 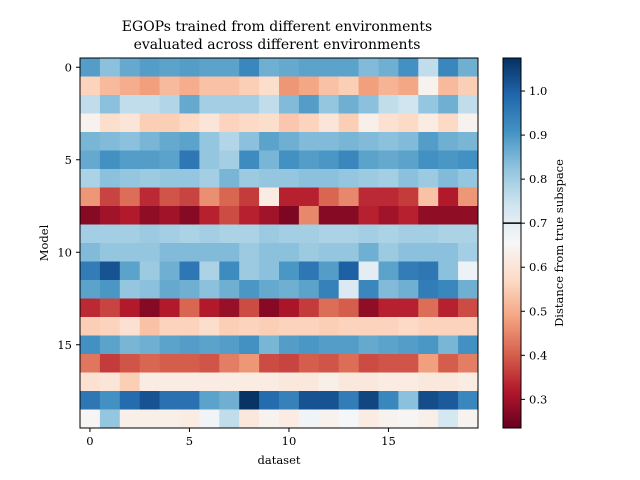 What do you see at coordinates (64, 252) in the screenshot?
I see `y-tick-label: 10` at bounding box center [64, 252].